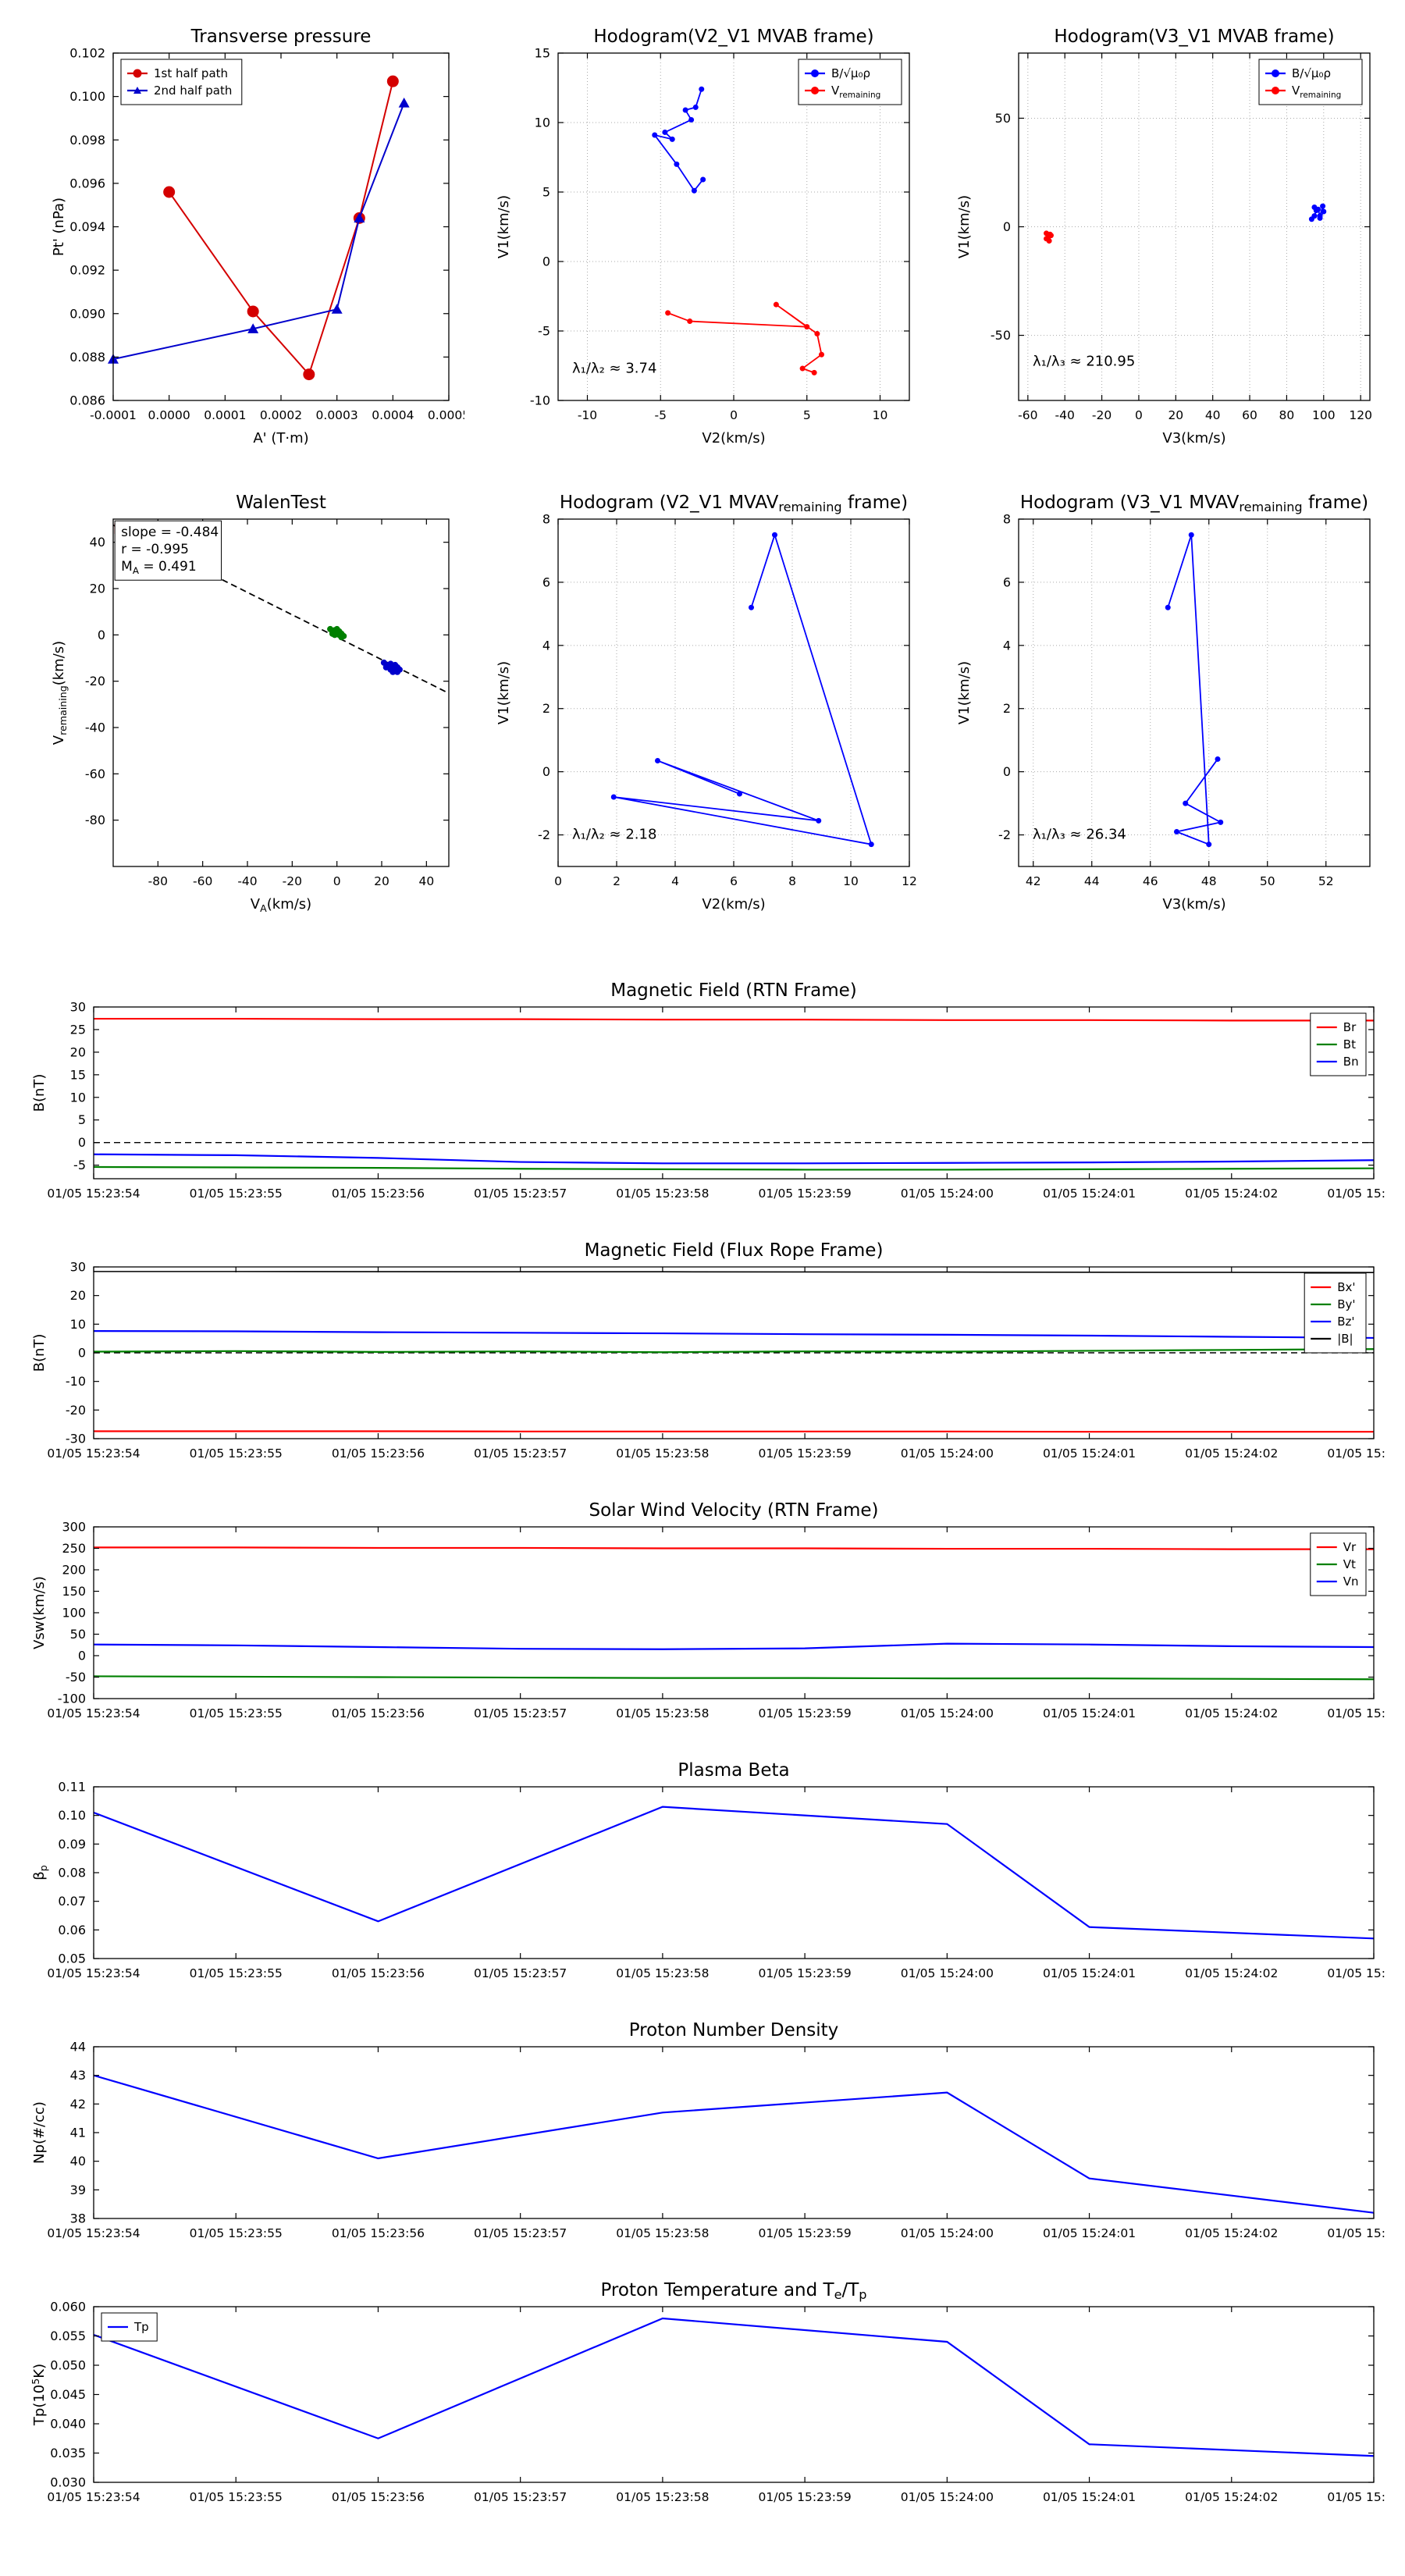  What do you see at coordinates (881, 415) in the screenshot?
I see `x-tick-label: 10` at bounding box center [881, 415].